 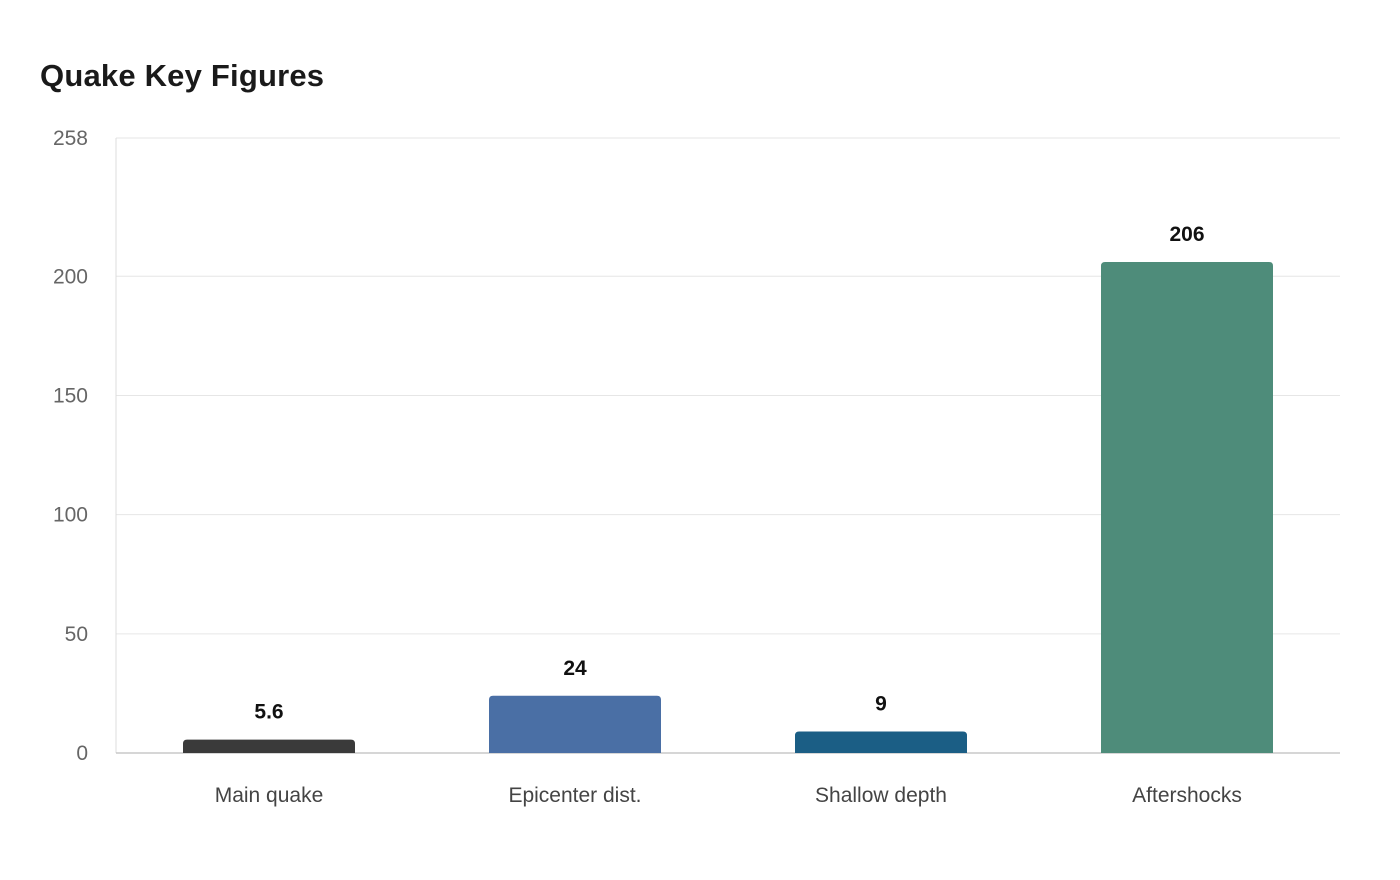 I want to click on y-tick-label: 258, so click(x=70, y=138).